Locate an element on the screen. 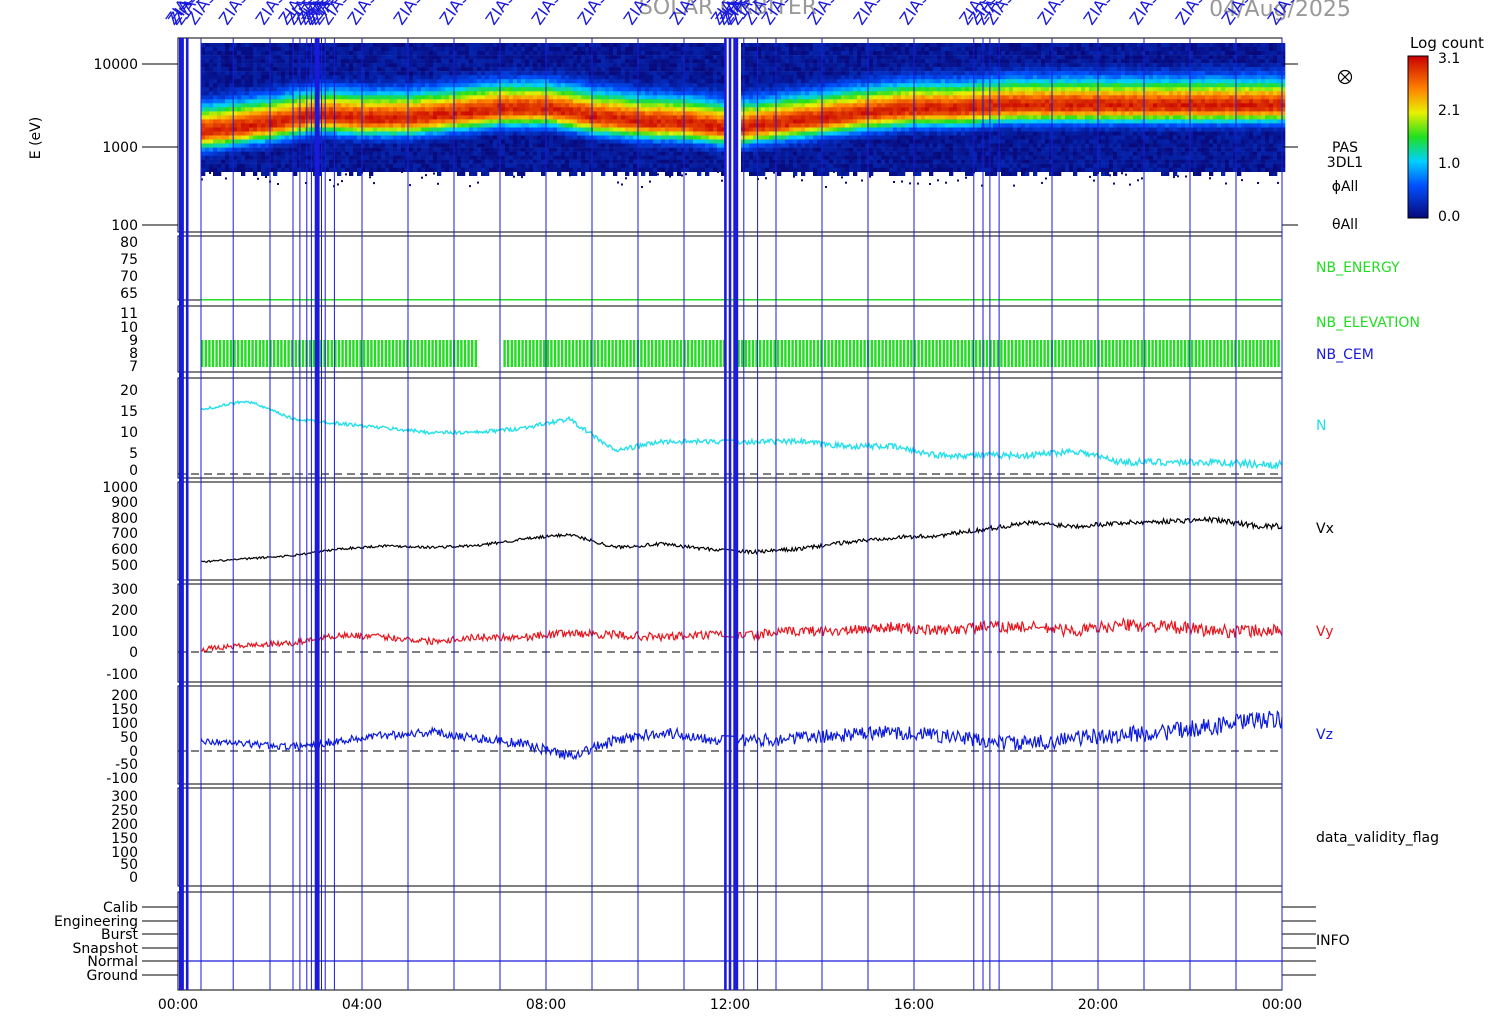  vx-line is located at coordinates (741, 539).